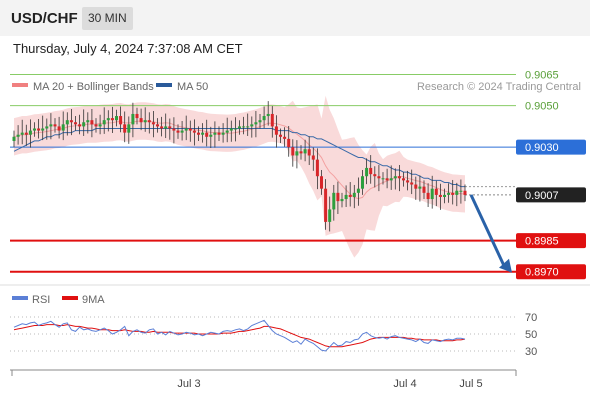  I want to click on legend-label: MA 20 + Bollinger Bands, so click(93, 87).